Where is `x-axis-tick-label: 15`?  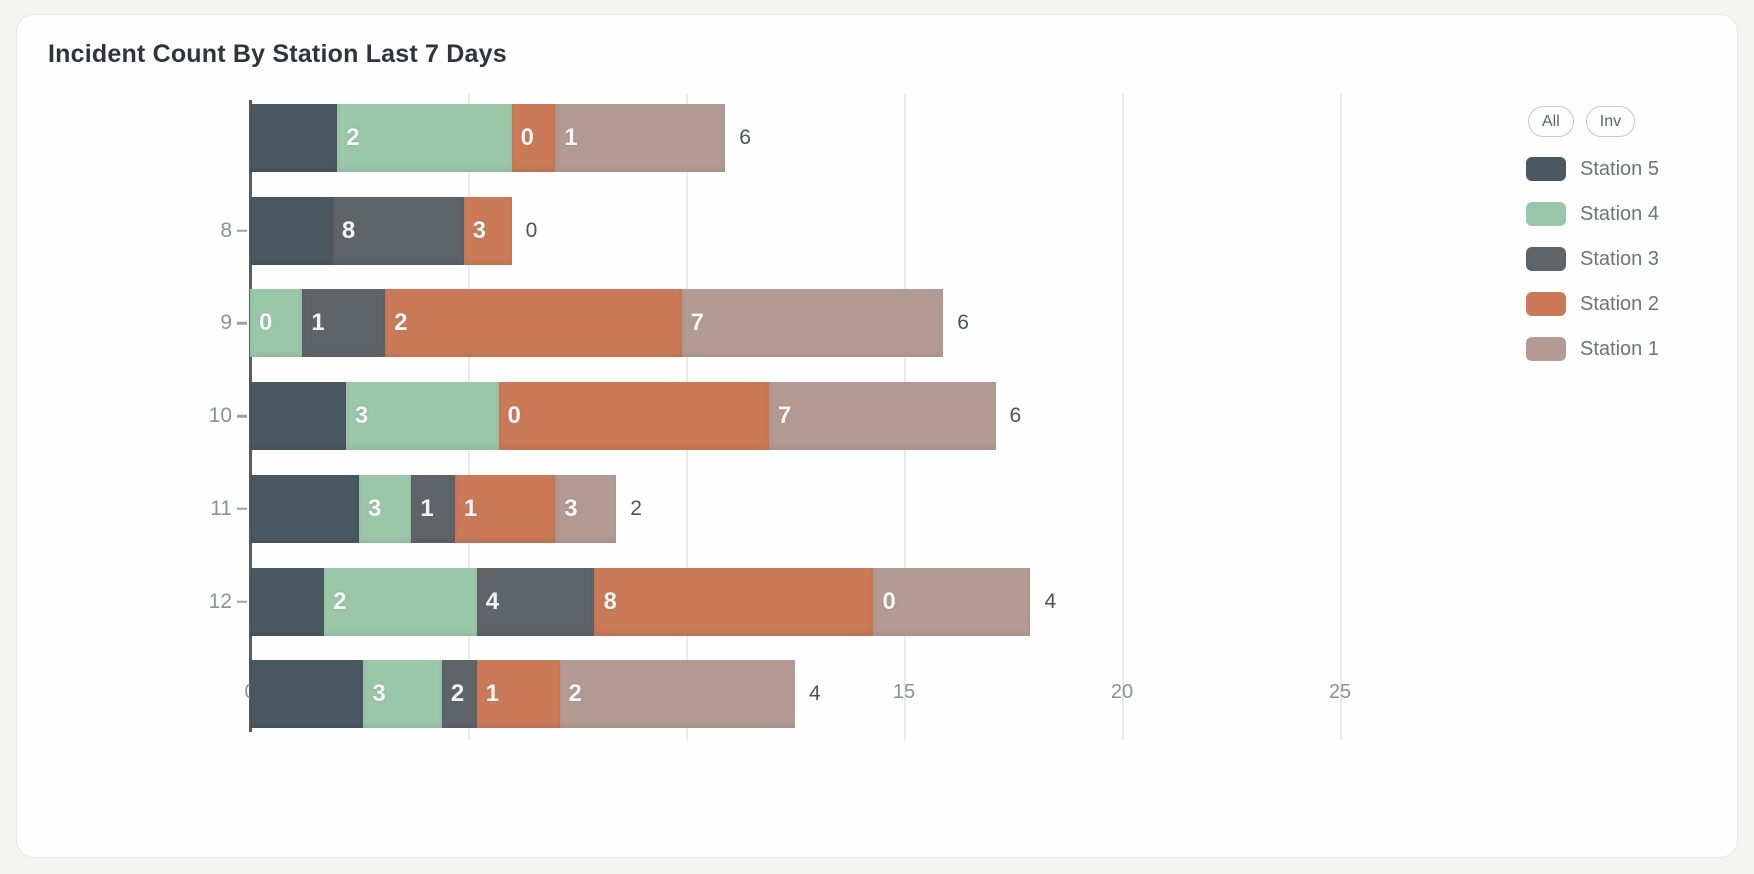 x-axis-tick-label: 15 is located at coordinates (904, 692).